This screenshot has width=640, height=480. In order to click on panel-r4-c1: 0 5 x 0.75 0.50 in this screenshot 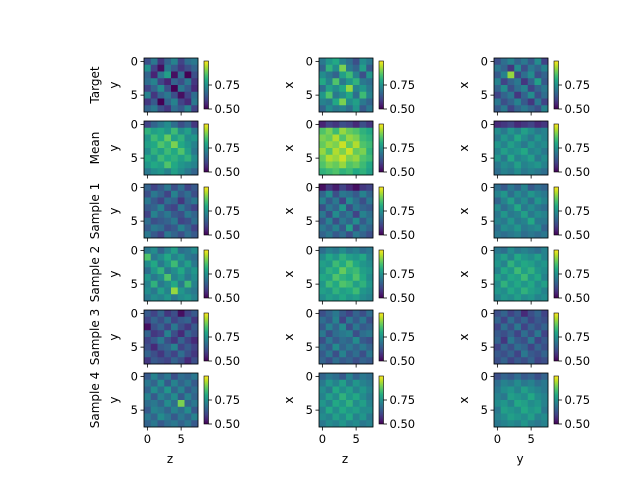, I will do `click(348, 337)`.